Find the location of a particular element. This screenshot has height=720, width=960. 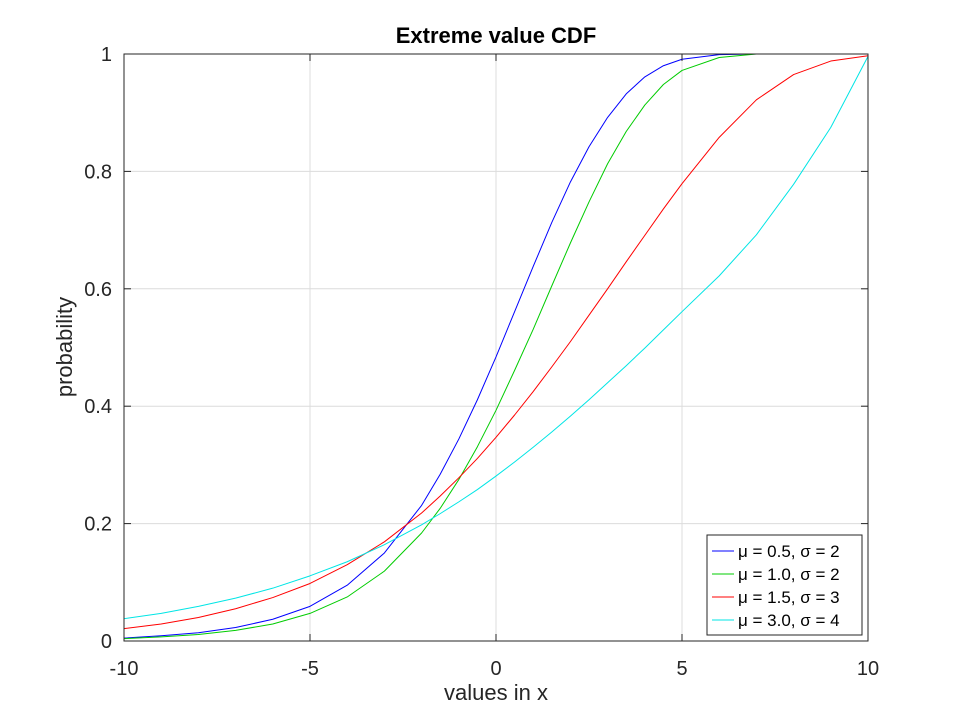

chart-title: Extreme value CDF is located at coordinates (496, 35).